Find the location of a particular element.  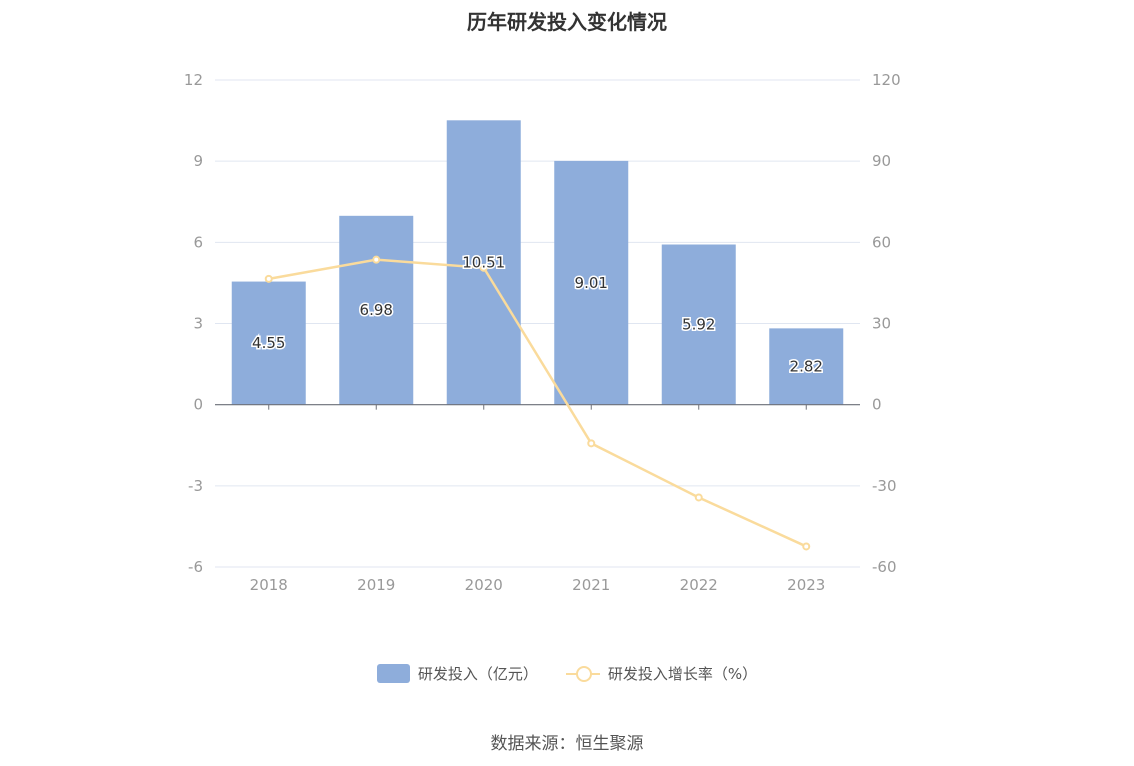

legend-item-bar: 研发投入（亿元） is located at coordinates (457, 673).